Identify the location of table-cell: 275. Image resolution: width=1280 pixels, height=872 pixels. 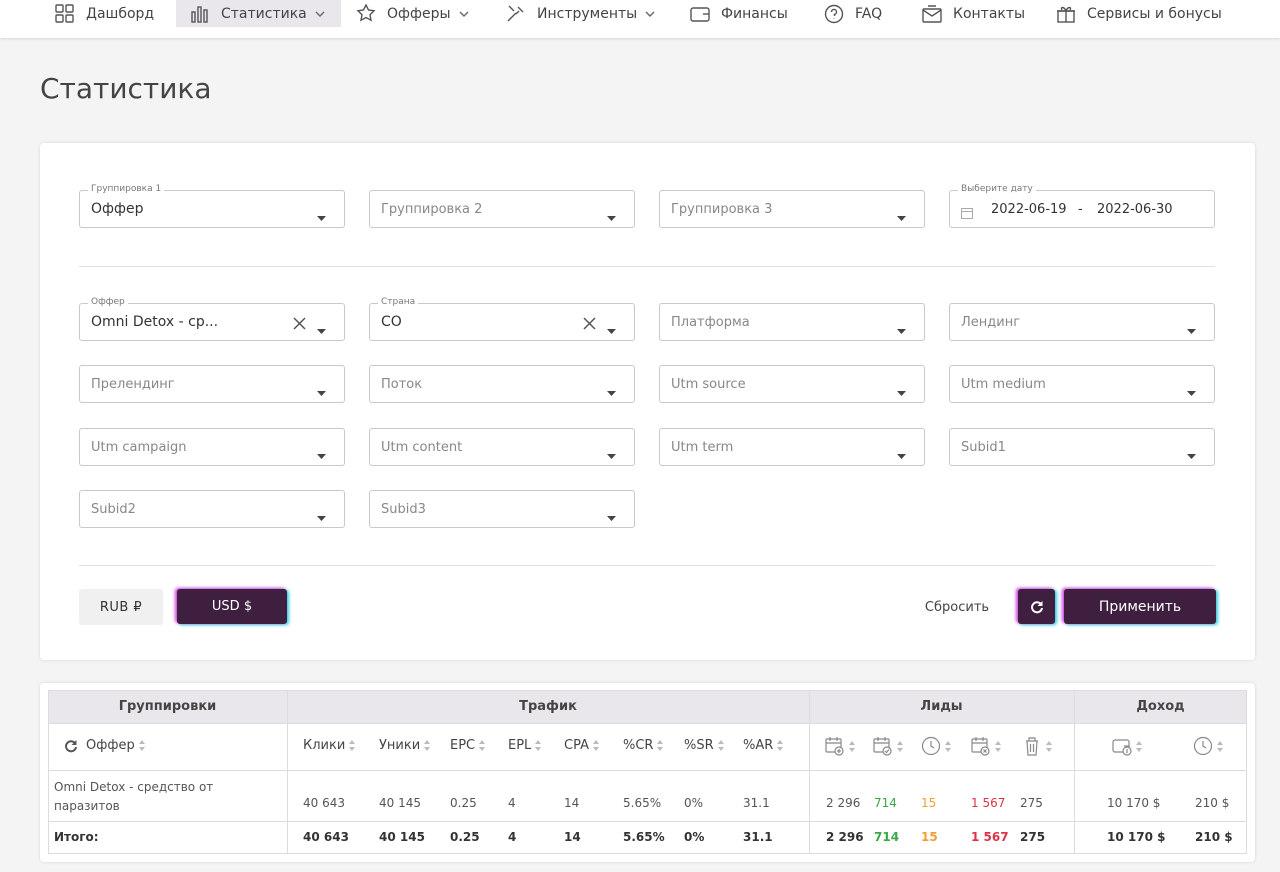
(1031, 803).